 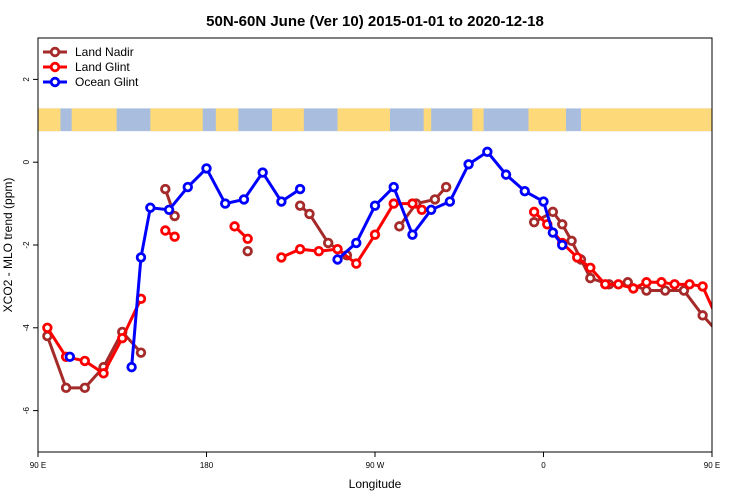 I want to click on legend-label-0: Land Nadir, so click(x=104, y=52).